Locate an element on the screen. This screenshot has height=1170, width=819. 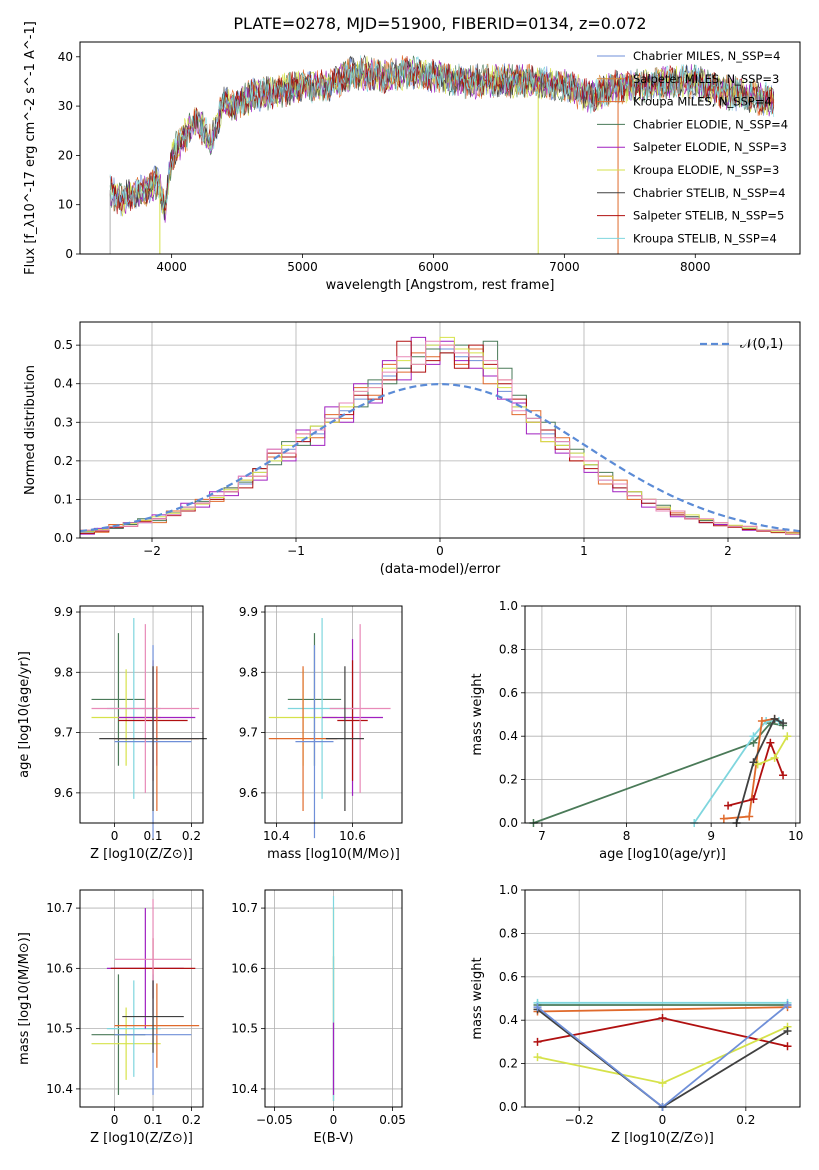
y-axis-label: Normed distribution is located at coordinates (30, 430).